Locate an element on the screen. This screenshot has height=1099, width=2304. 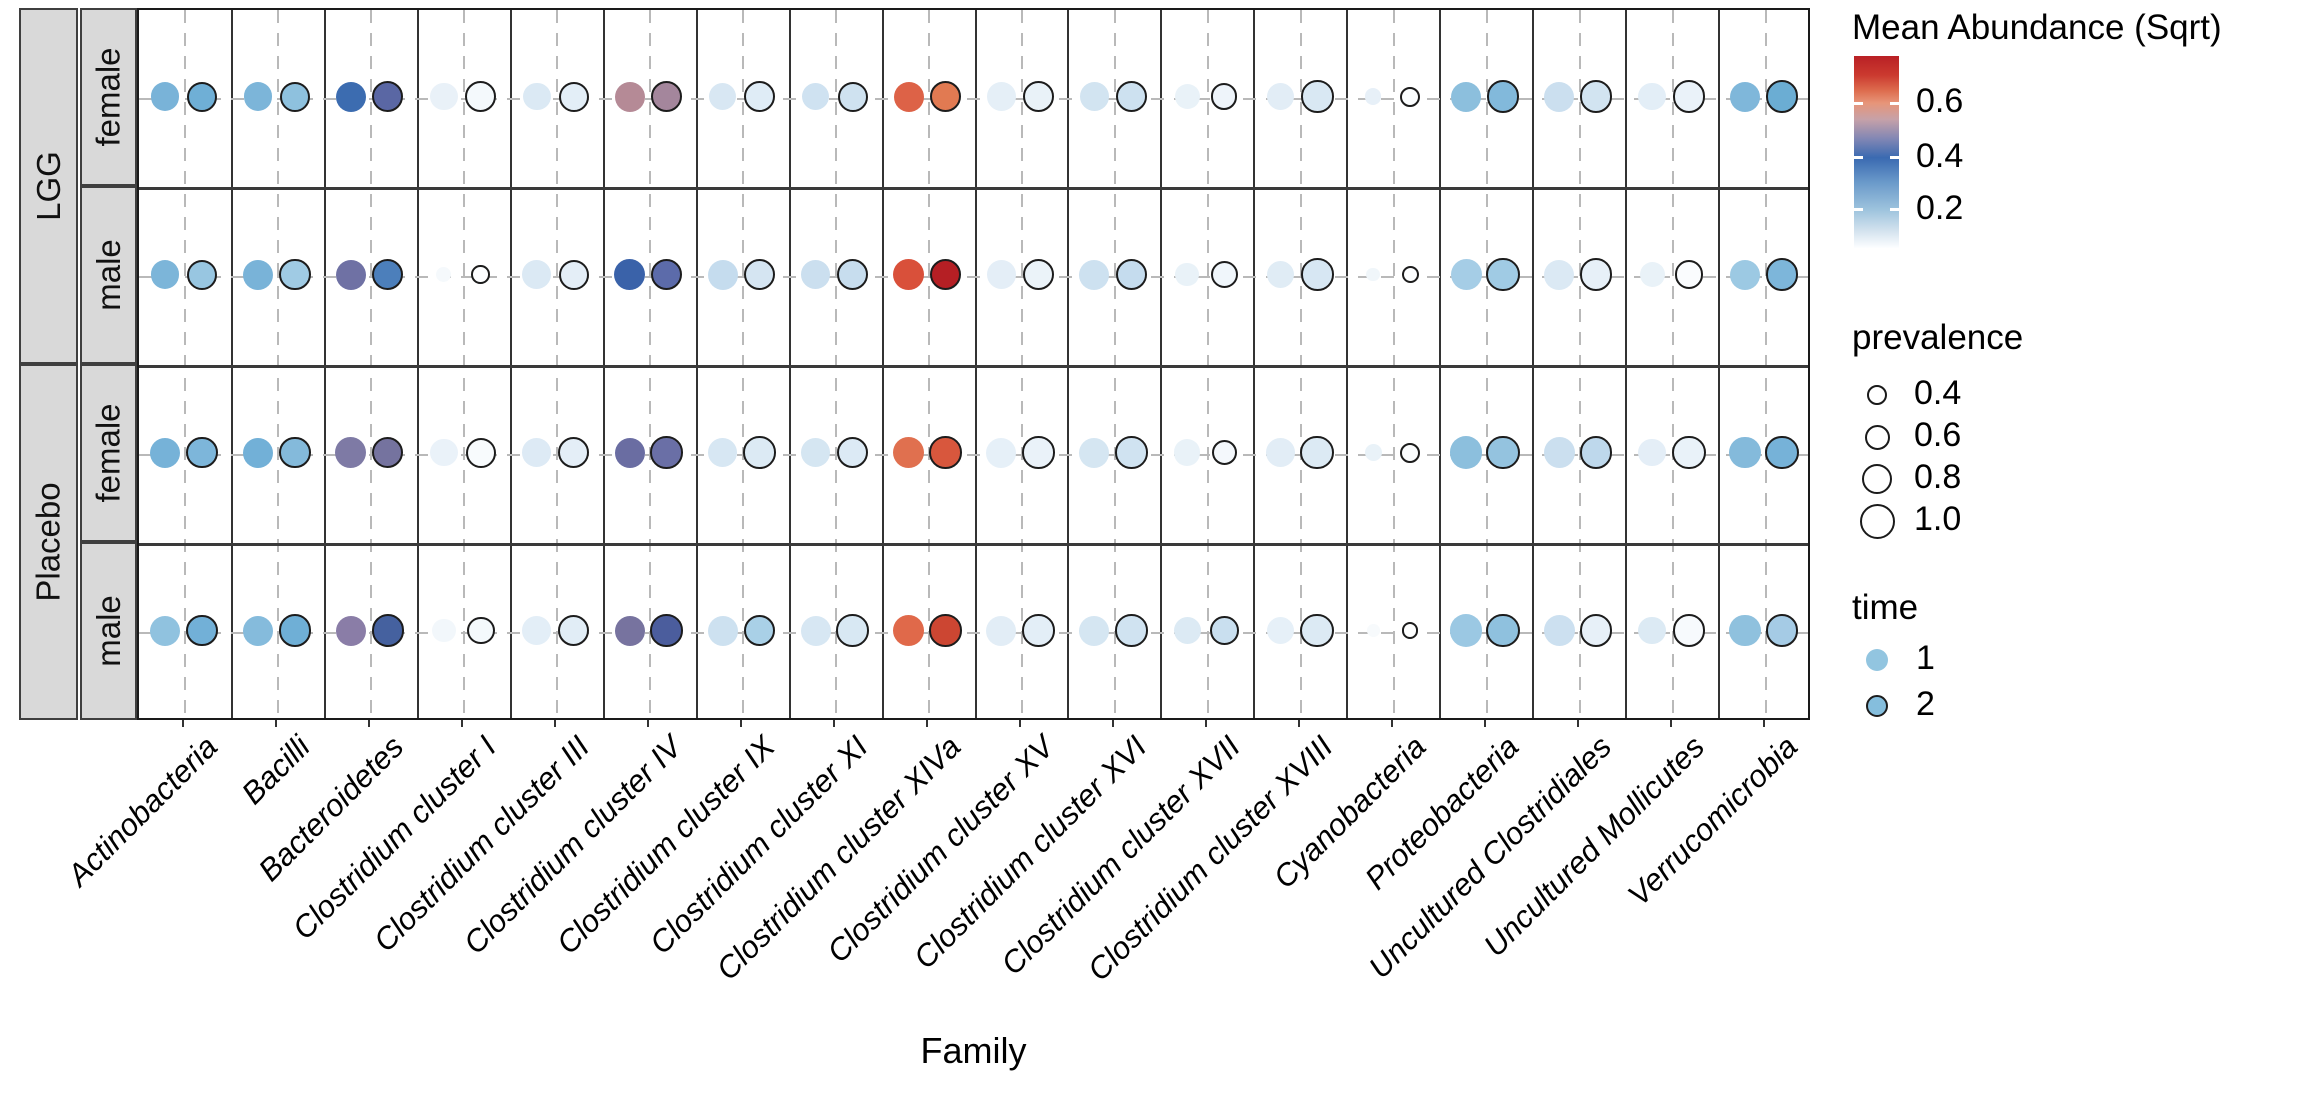
facet-strip-sex: female is located at coordinates (108, 97).